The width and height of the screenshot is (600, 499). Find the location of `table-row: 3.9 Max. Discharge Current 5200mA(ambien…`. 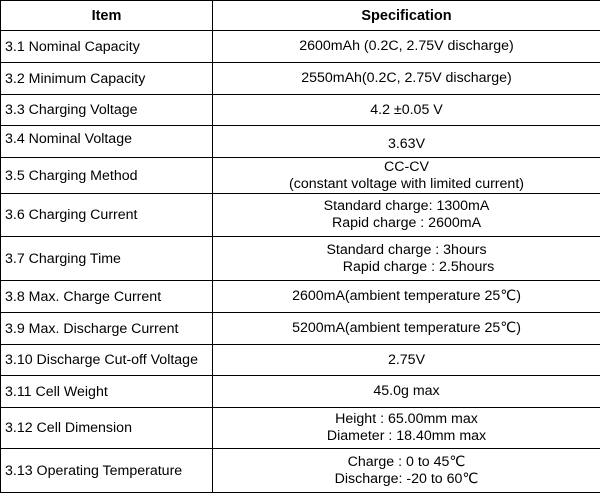

table-row: 3.9 Max. Discharge Current 5200mA(ambien… is located at coordinates (300, 328).